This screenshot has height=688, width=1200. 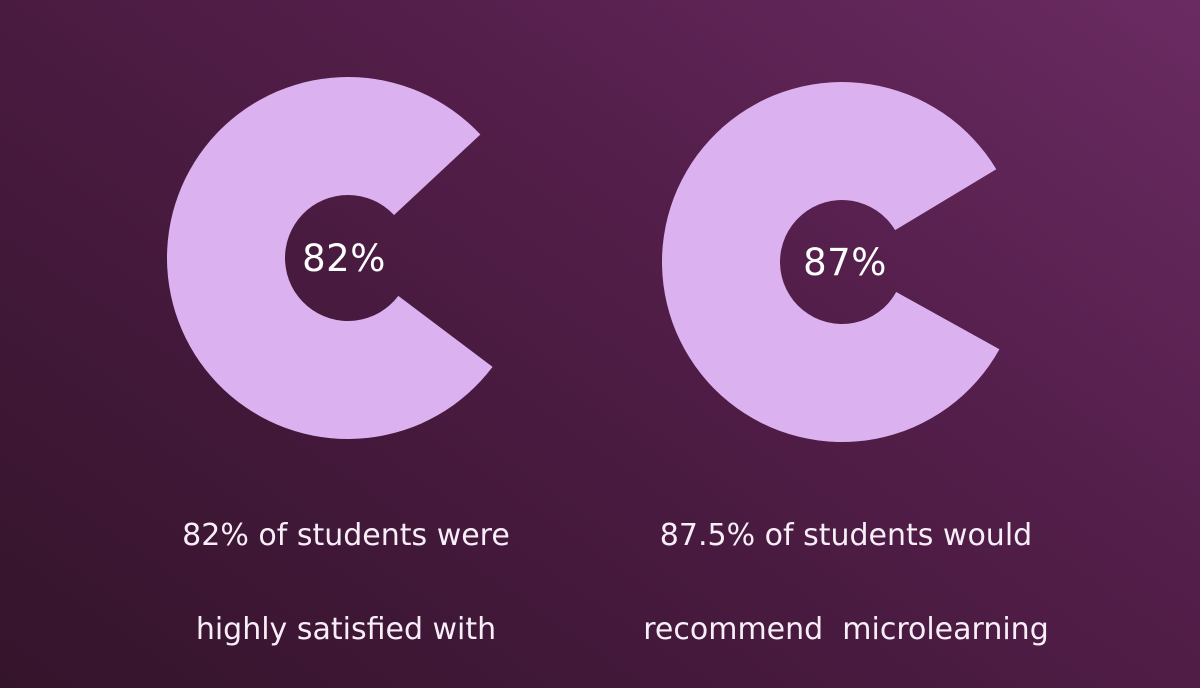 I want to click on caption-recommend-line-1: 87.5% of students would, so click(x=846, y=535).